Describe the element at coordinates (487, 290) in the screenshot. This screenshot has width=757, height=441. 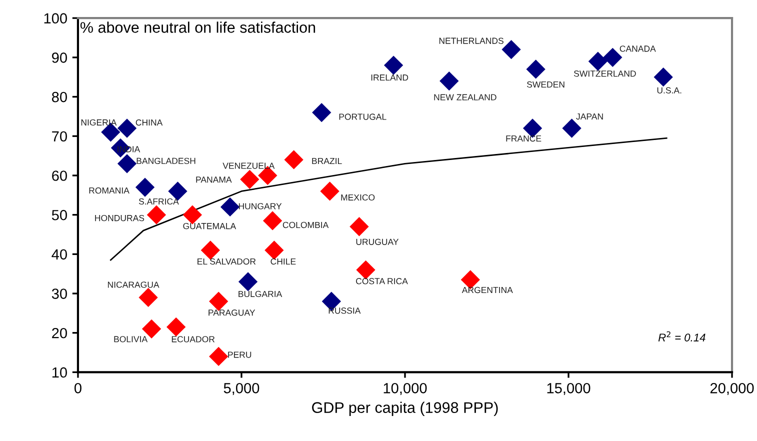
I see `annotation: ARGENTINA` at that location.